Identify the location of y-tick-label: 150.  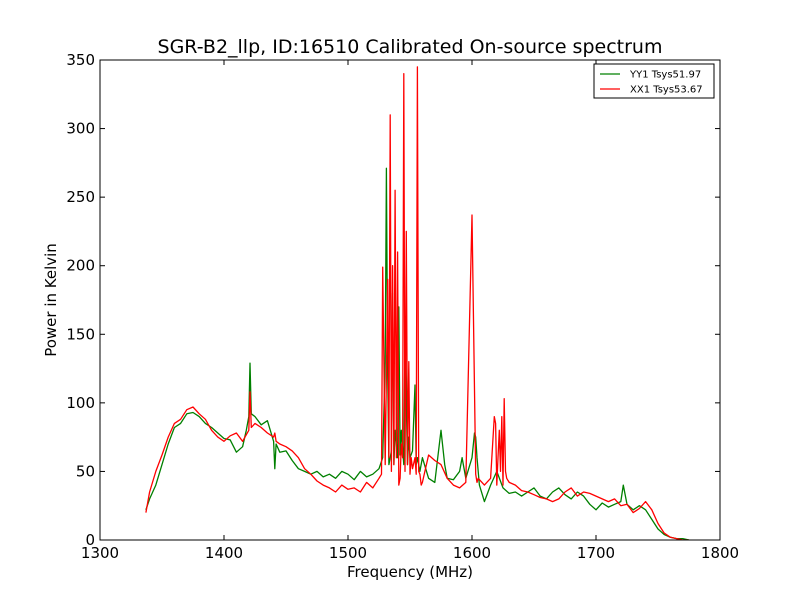
(80, 334).